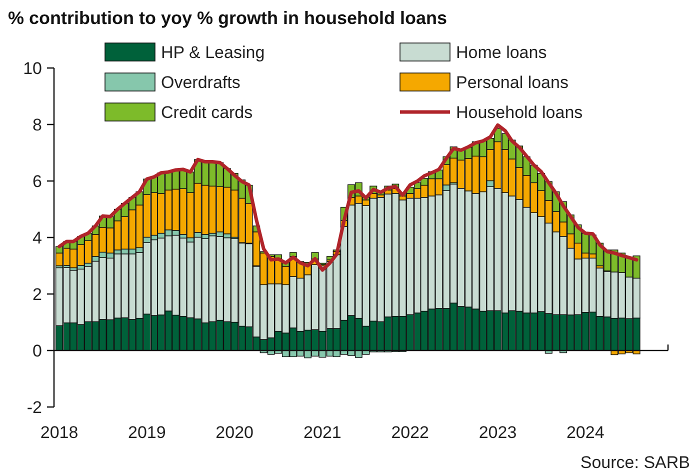  I want to click on x-tick-label: 2021, so click(323, 432).